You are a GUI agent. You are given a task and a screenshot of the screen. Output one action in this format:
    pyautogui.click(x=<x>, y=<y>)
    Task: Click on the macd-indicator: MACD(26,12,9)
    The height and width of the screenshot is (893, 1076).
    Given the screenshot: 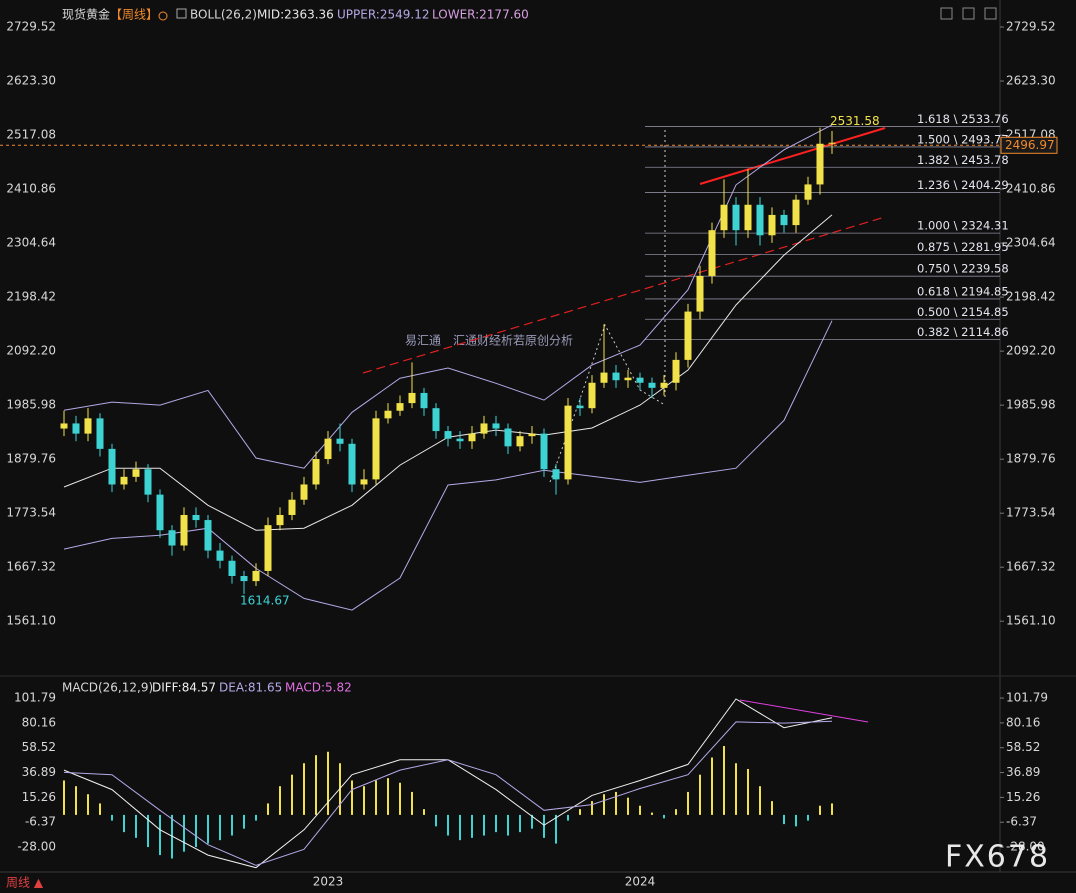 What is the action you would take?
    pyautogui.click(x=107, y=688)
    